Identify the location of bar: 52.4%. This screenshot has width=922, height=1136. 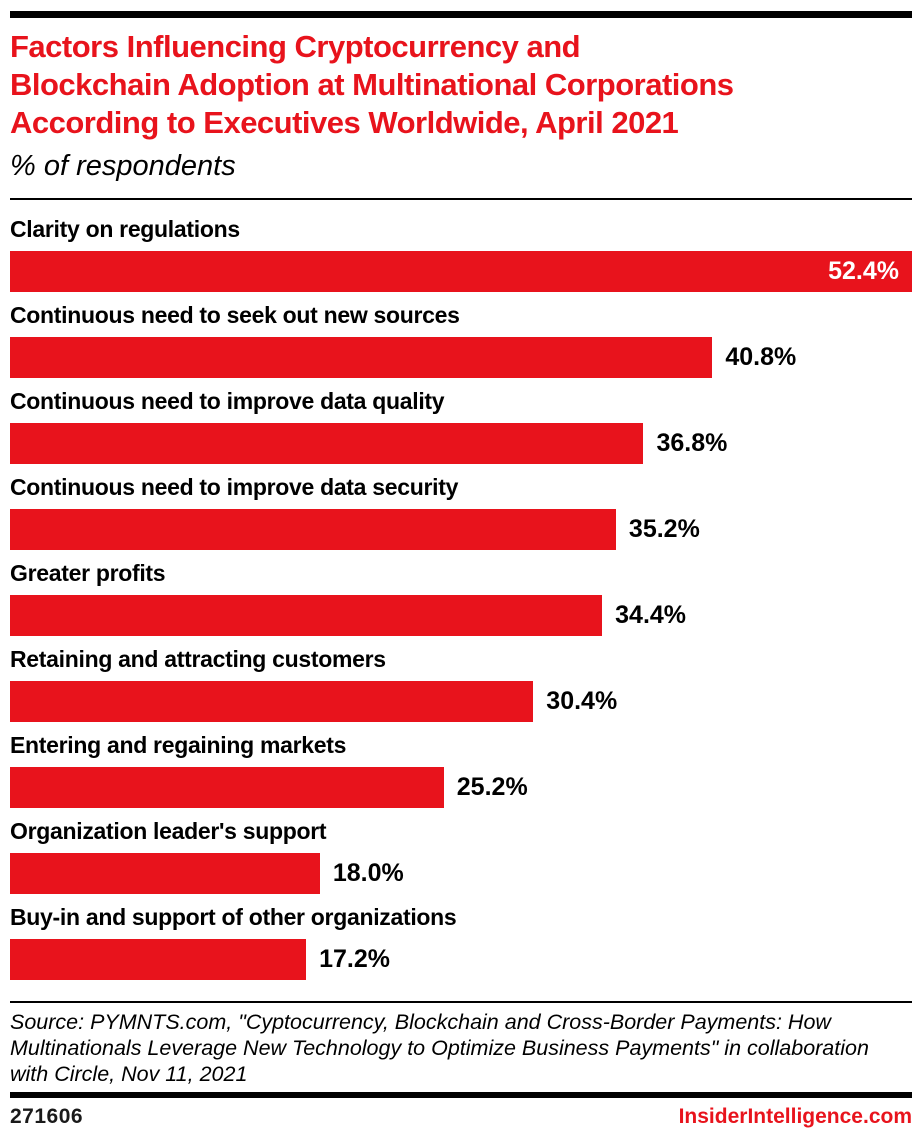
(461, 271).